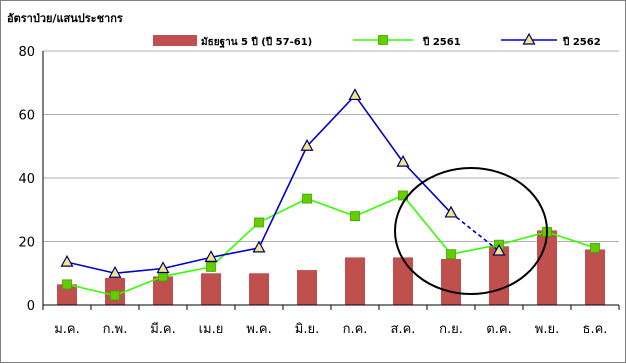 Image resolution: width=626 pixels, height=364 pixels. Describe the element at coordinates (115, 329) in the screenshot. I see `x-tick-label: ก.พ.` at that location.